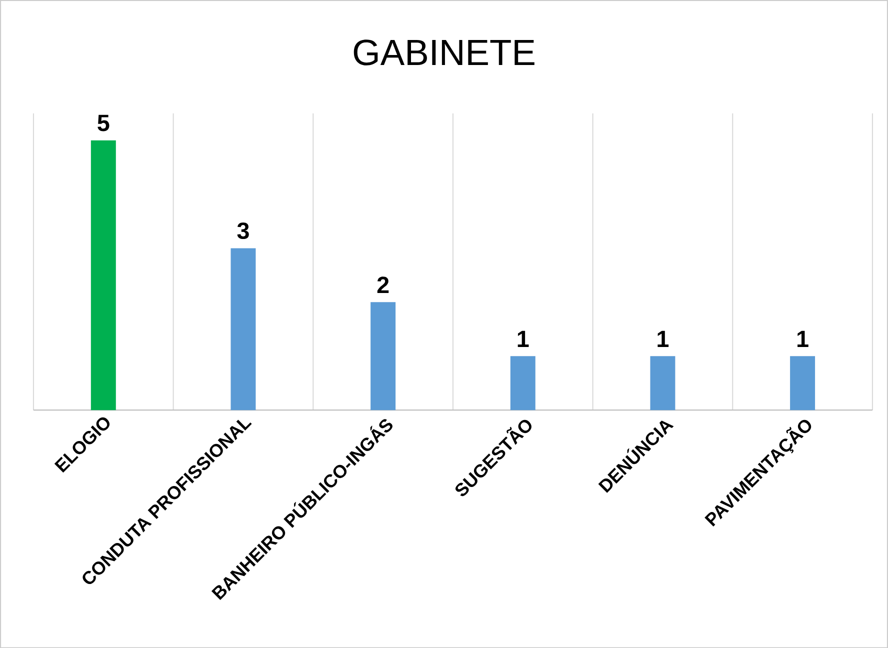 The width and height of the screenshot is (888, 648). What do you see at coordinates (104, 123) in the screenshot?
I see `data-label: 5` at bounding box center [104, 123].